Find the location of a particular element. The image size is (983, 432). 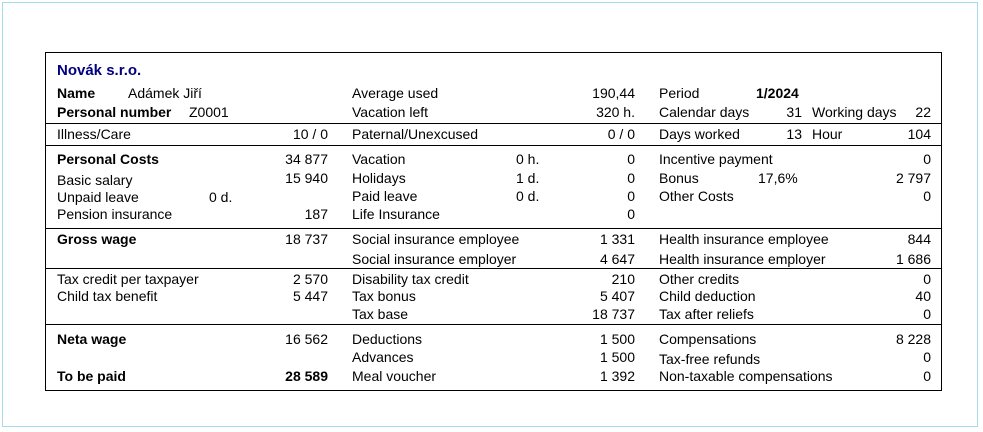

illness-label: Illness/Care is located at coordinates (94, 134).